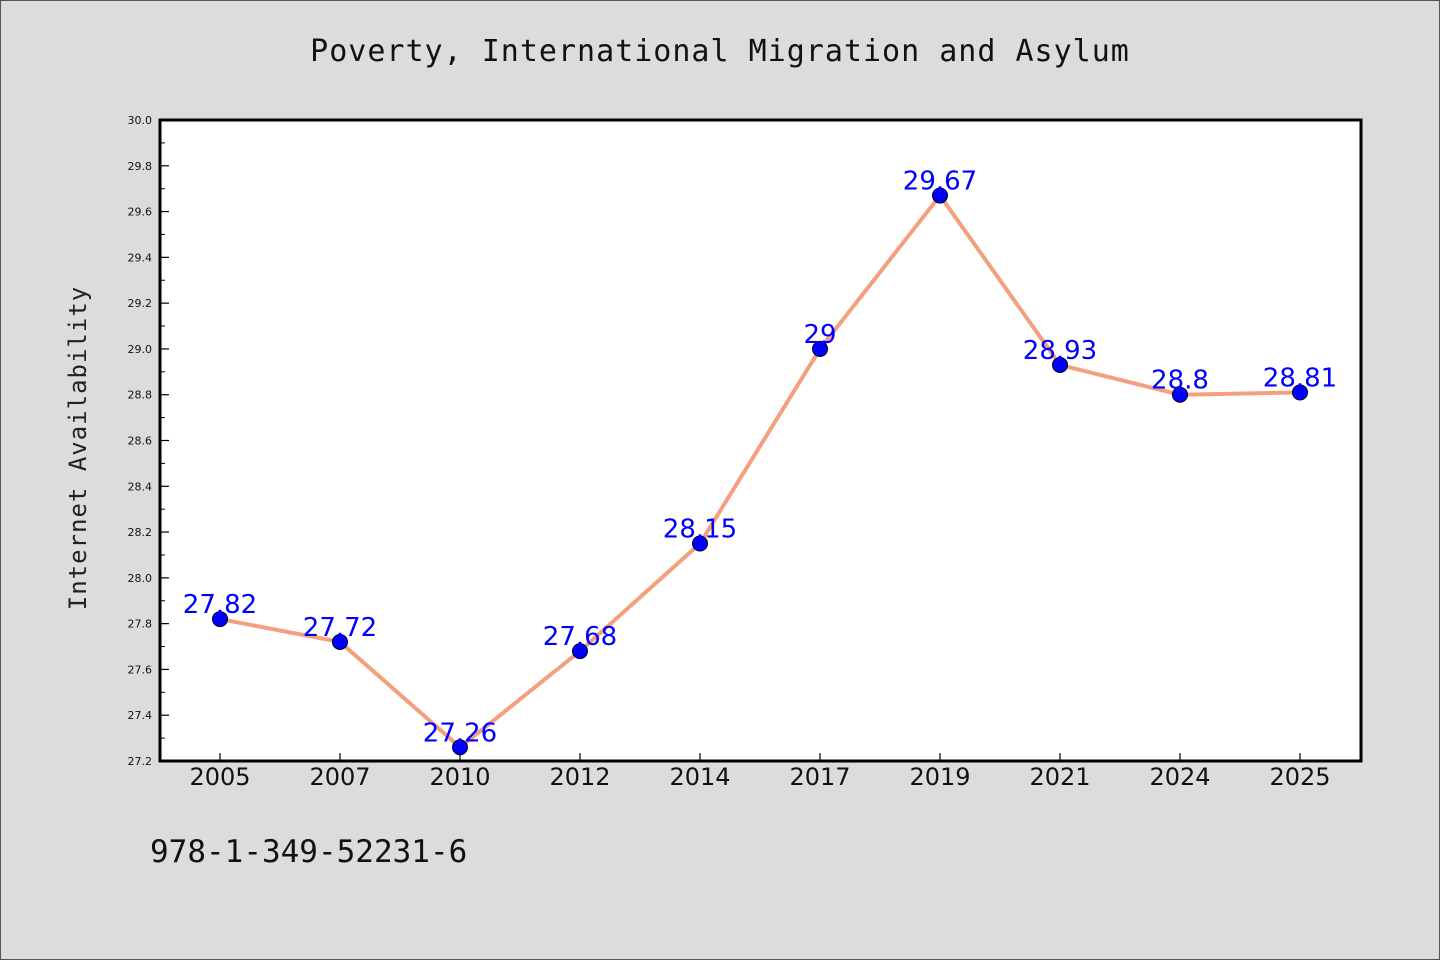 The width and height of the screenshot is (1440, 960). I want to click on x-tick-label: 2014, so click(699, 777).